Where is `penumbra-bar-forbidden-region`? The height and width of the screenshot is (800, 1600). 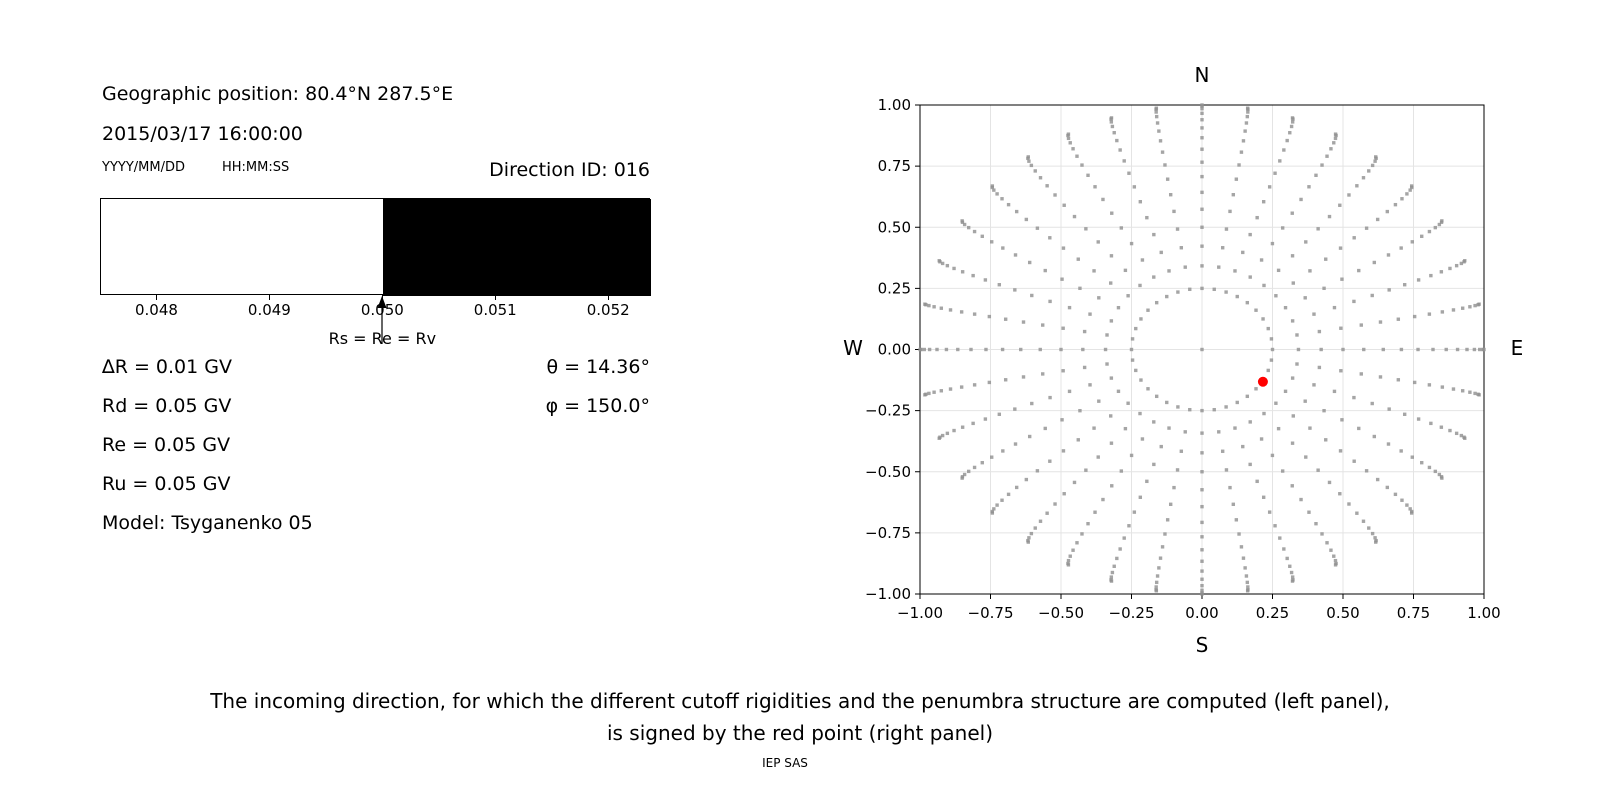
penumbra-bar-forbidden-region is located at coordinates (517, 247).